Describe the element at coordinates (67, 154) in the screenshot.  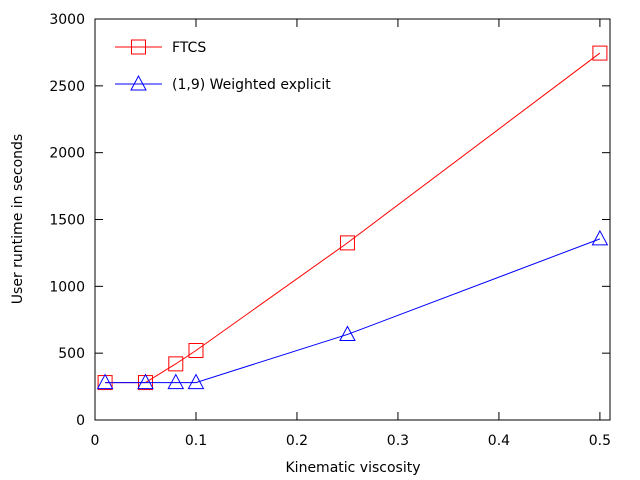
I see `y-tick-label: 2000` at that location.